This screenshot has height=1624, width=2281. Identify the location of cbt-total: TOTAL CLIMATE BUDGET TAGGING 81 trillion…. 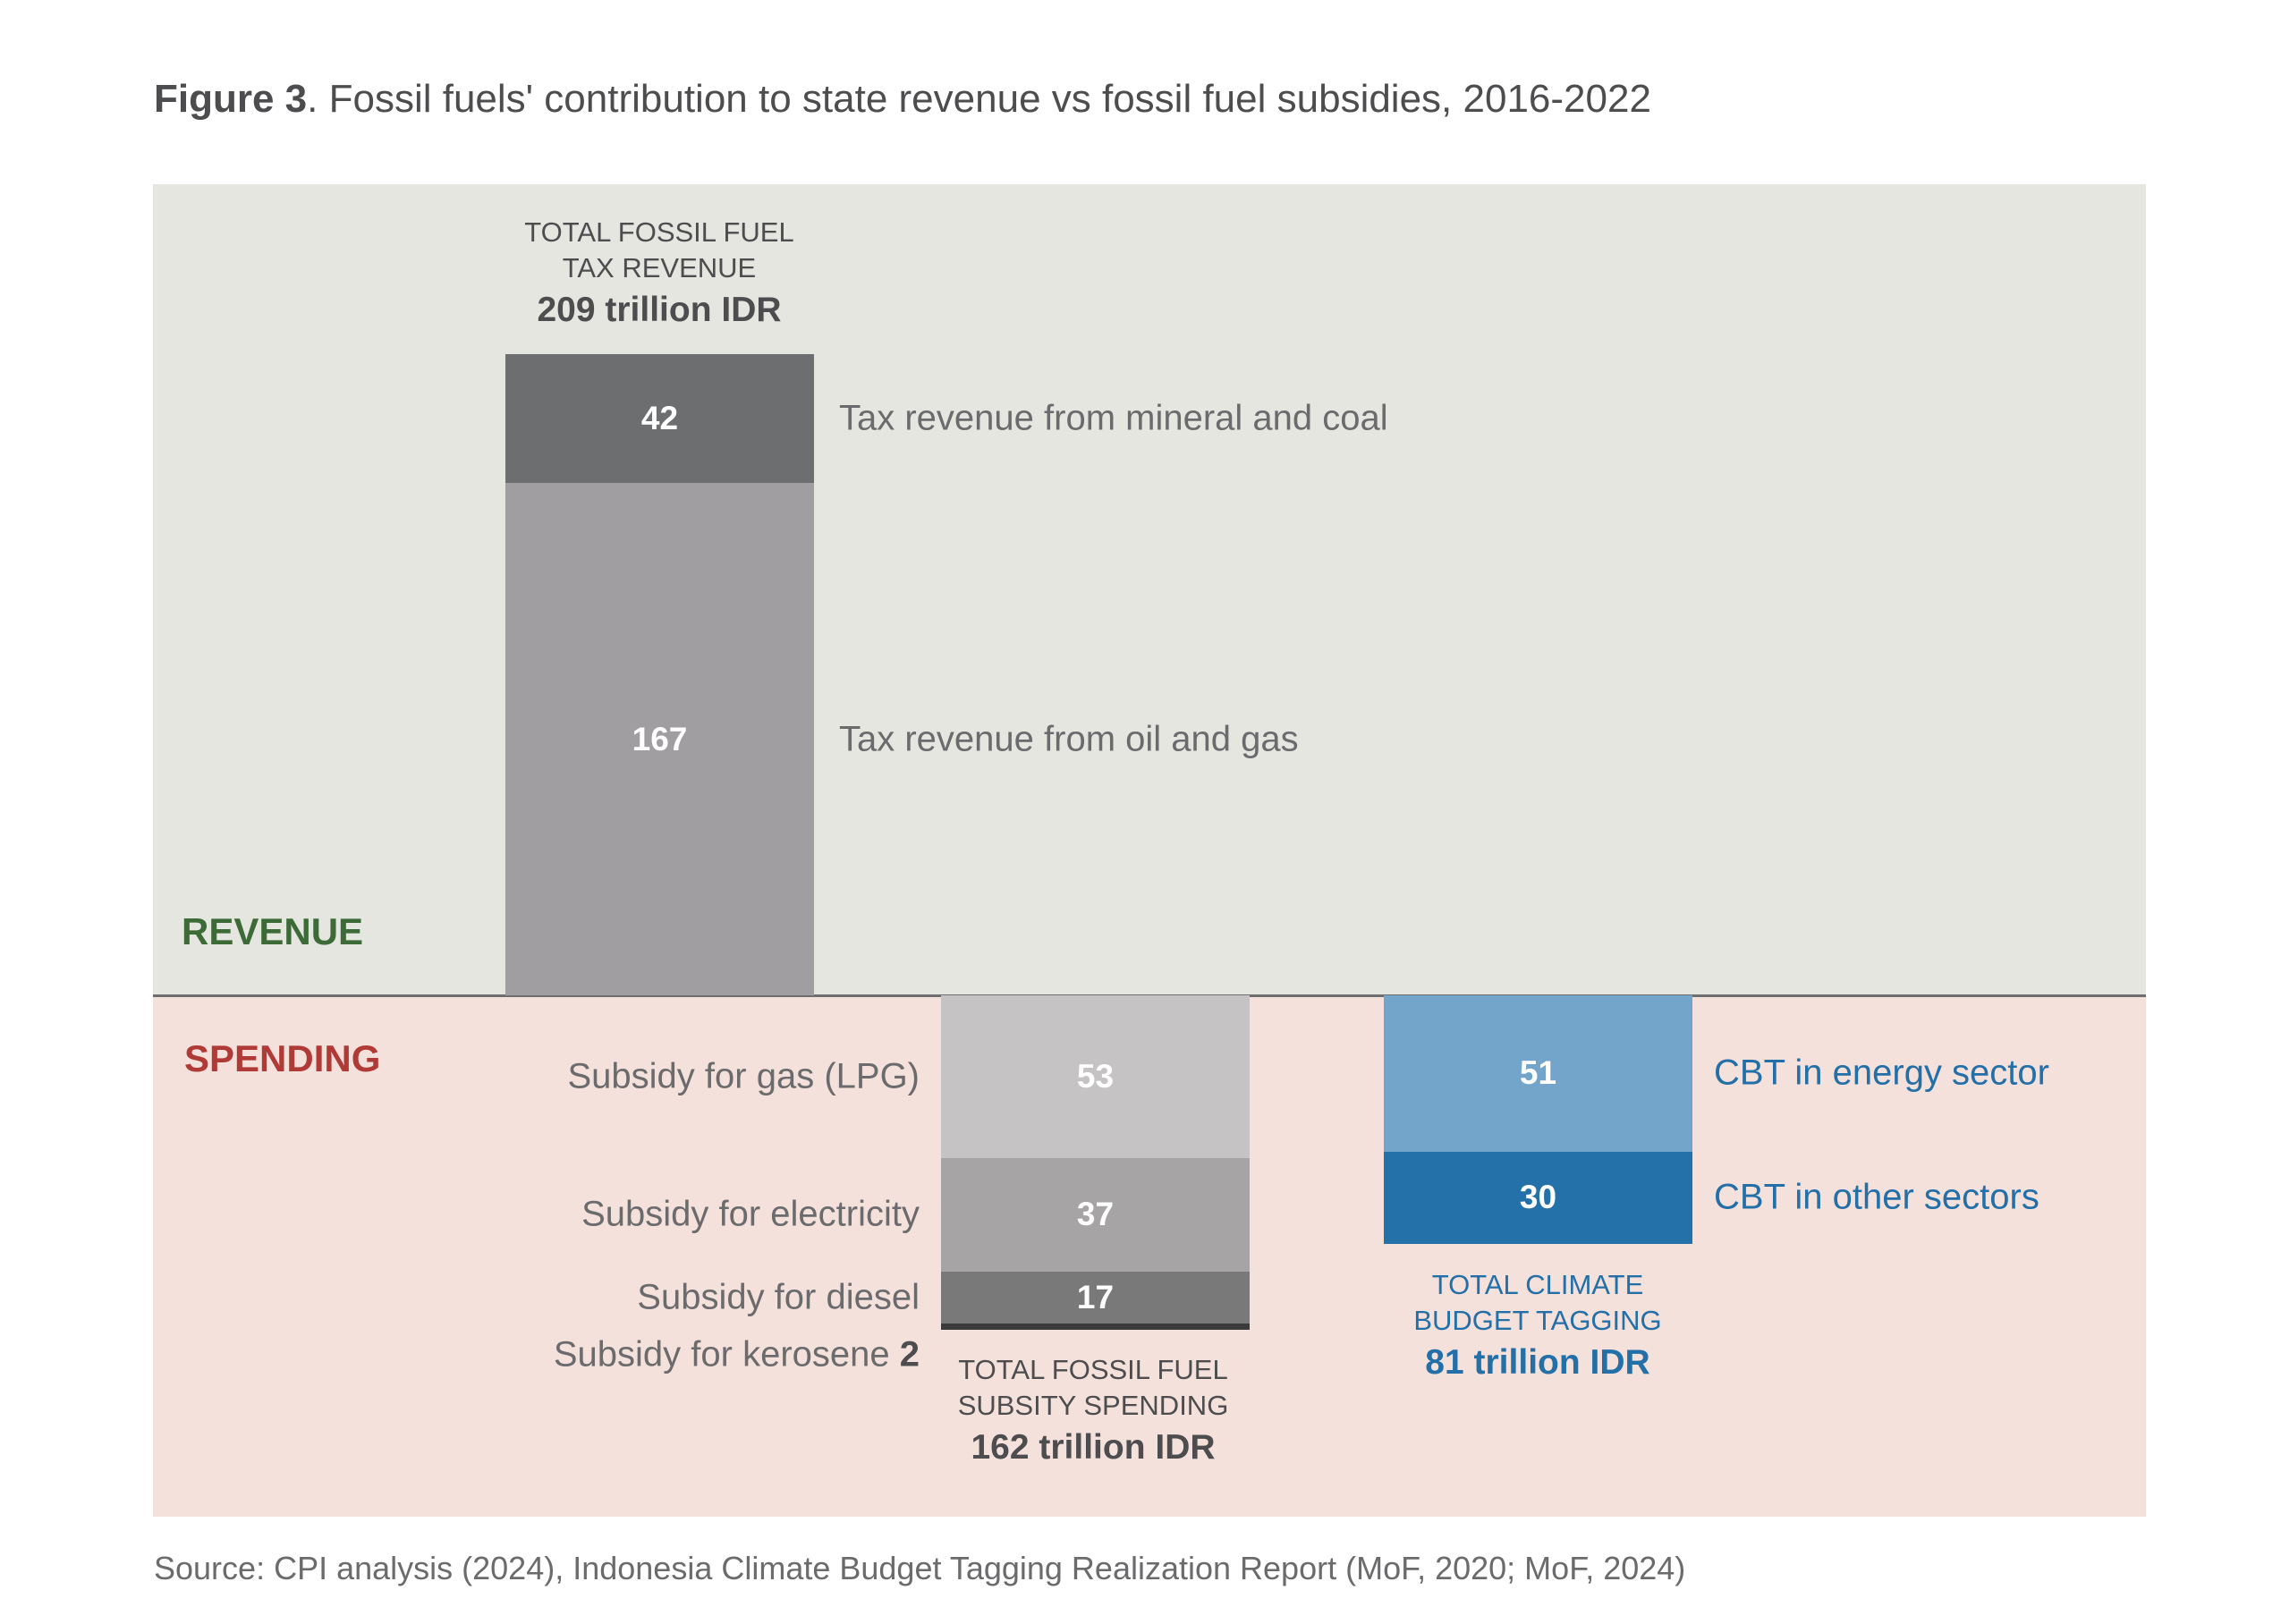
(1537, 1327).